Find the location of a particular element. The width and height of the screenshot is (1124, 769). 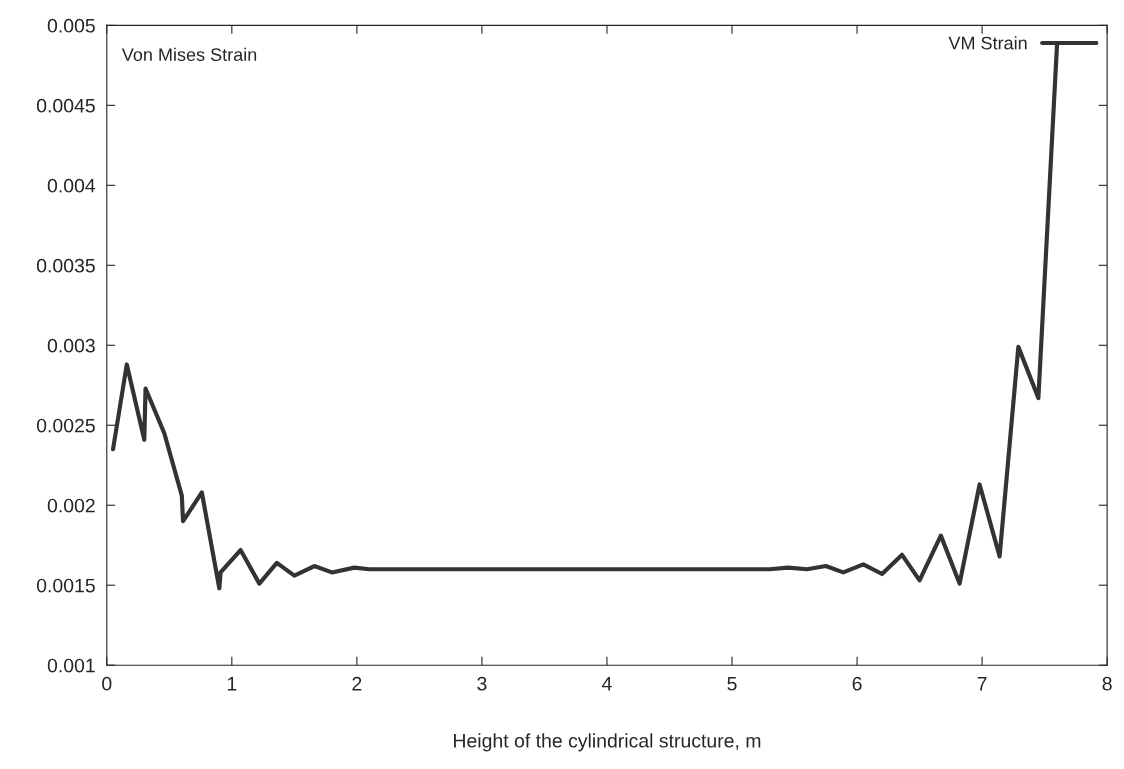

x-tick-label: 5 is located at coordinates (732, 684).